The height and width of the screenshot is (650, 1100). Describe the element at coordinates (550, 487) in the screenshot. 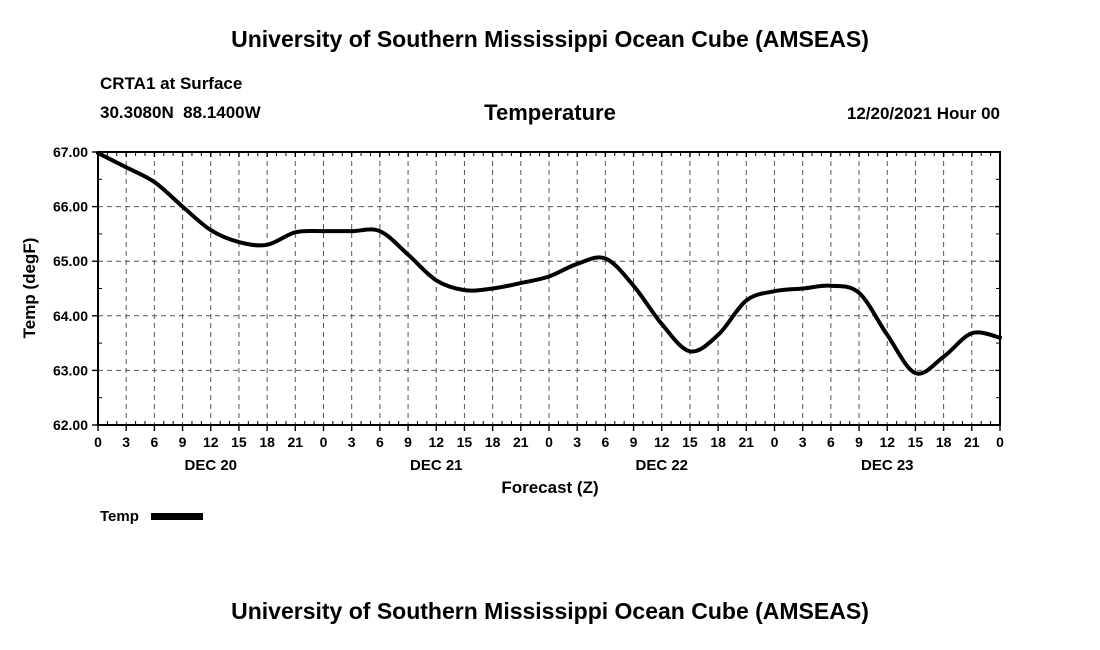

I see `x-axis-label: Forecast (Z)` at that location.